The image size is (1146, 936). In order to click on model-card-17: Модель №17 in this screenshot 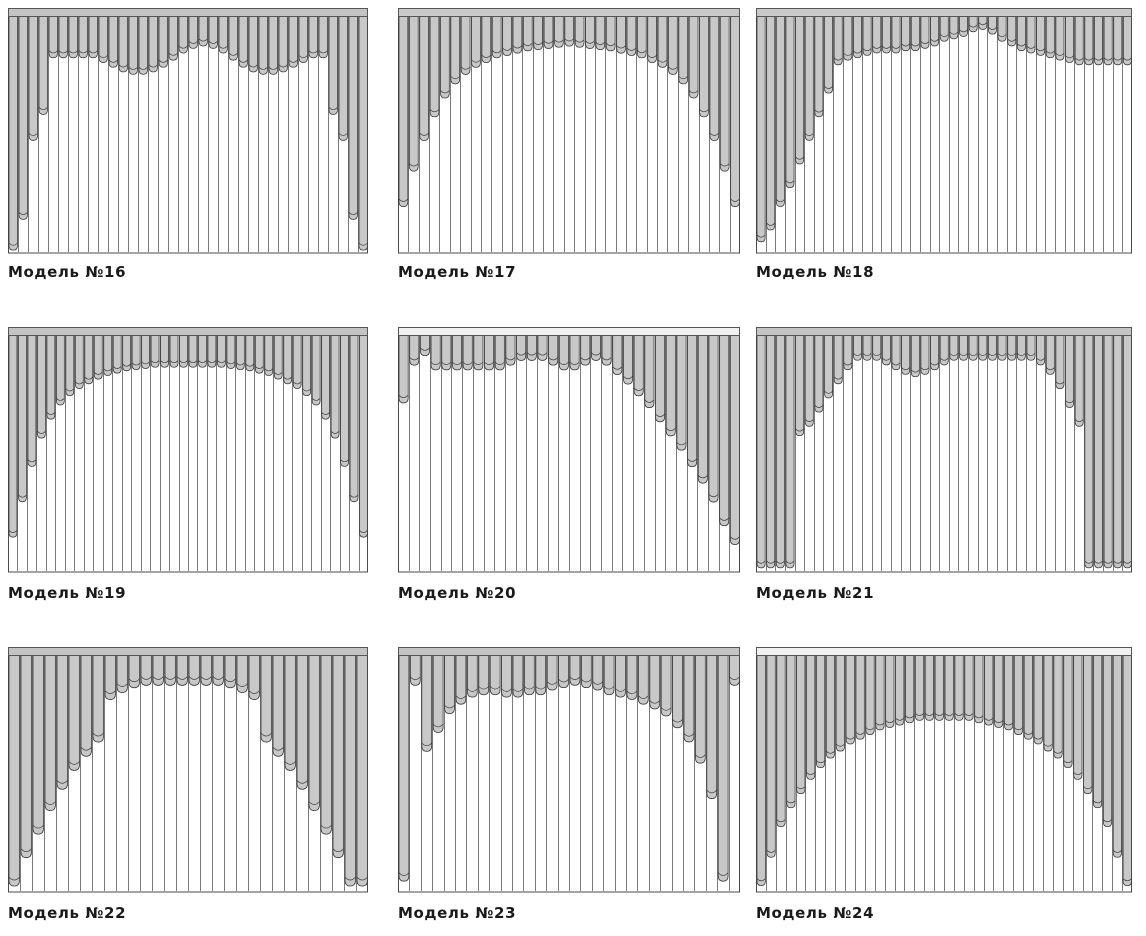, I will do `click(569, 153)`.